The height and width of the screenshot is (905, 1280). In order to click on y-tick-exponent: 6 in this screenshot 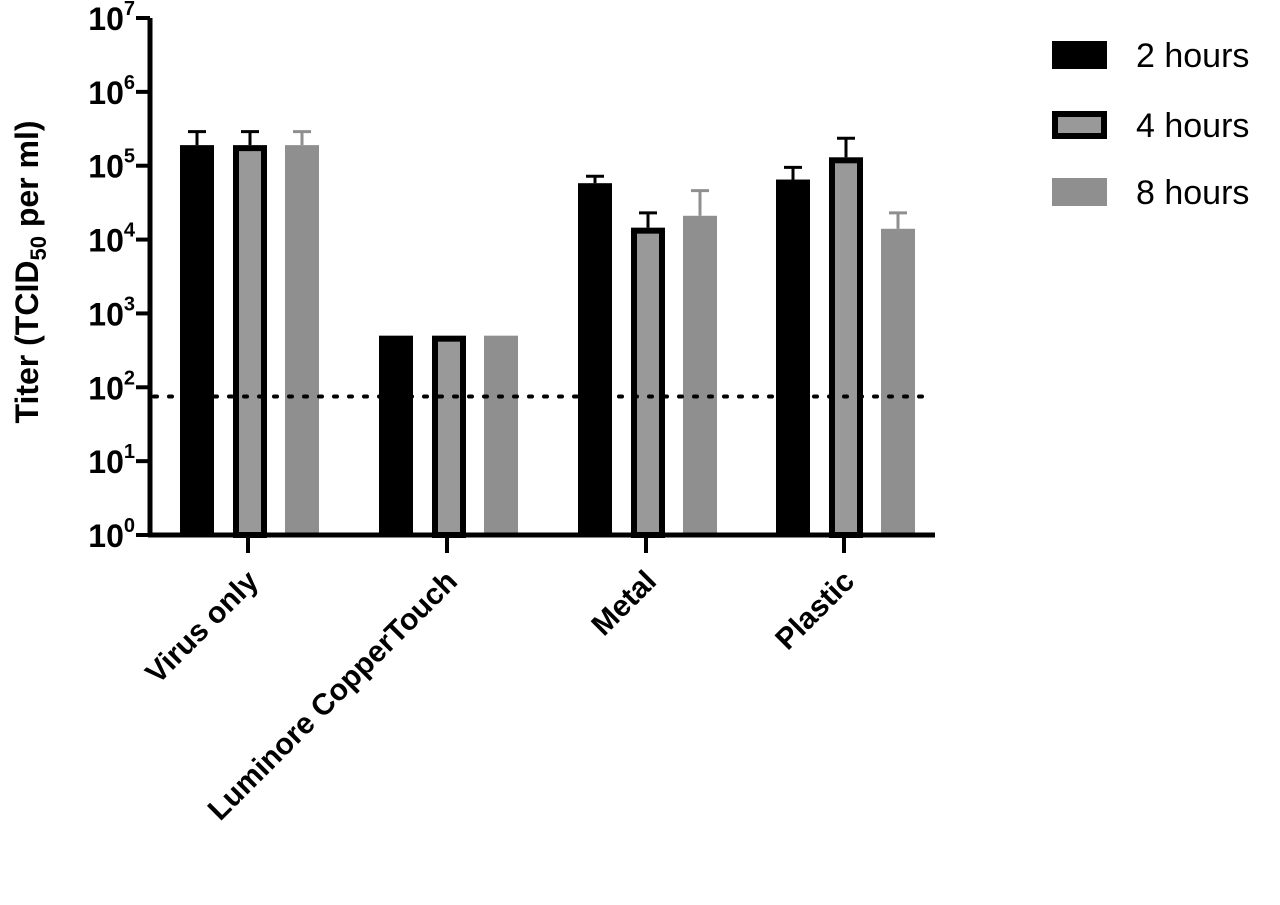, I will do `click(129, 83)`.